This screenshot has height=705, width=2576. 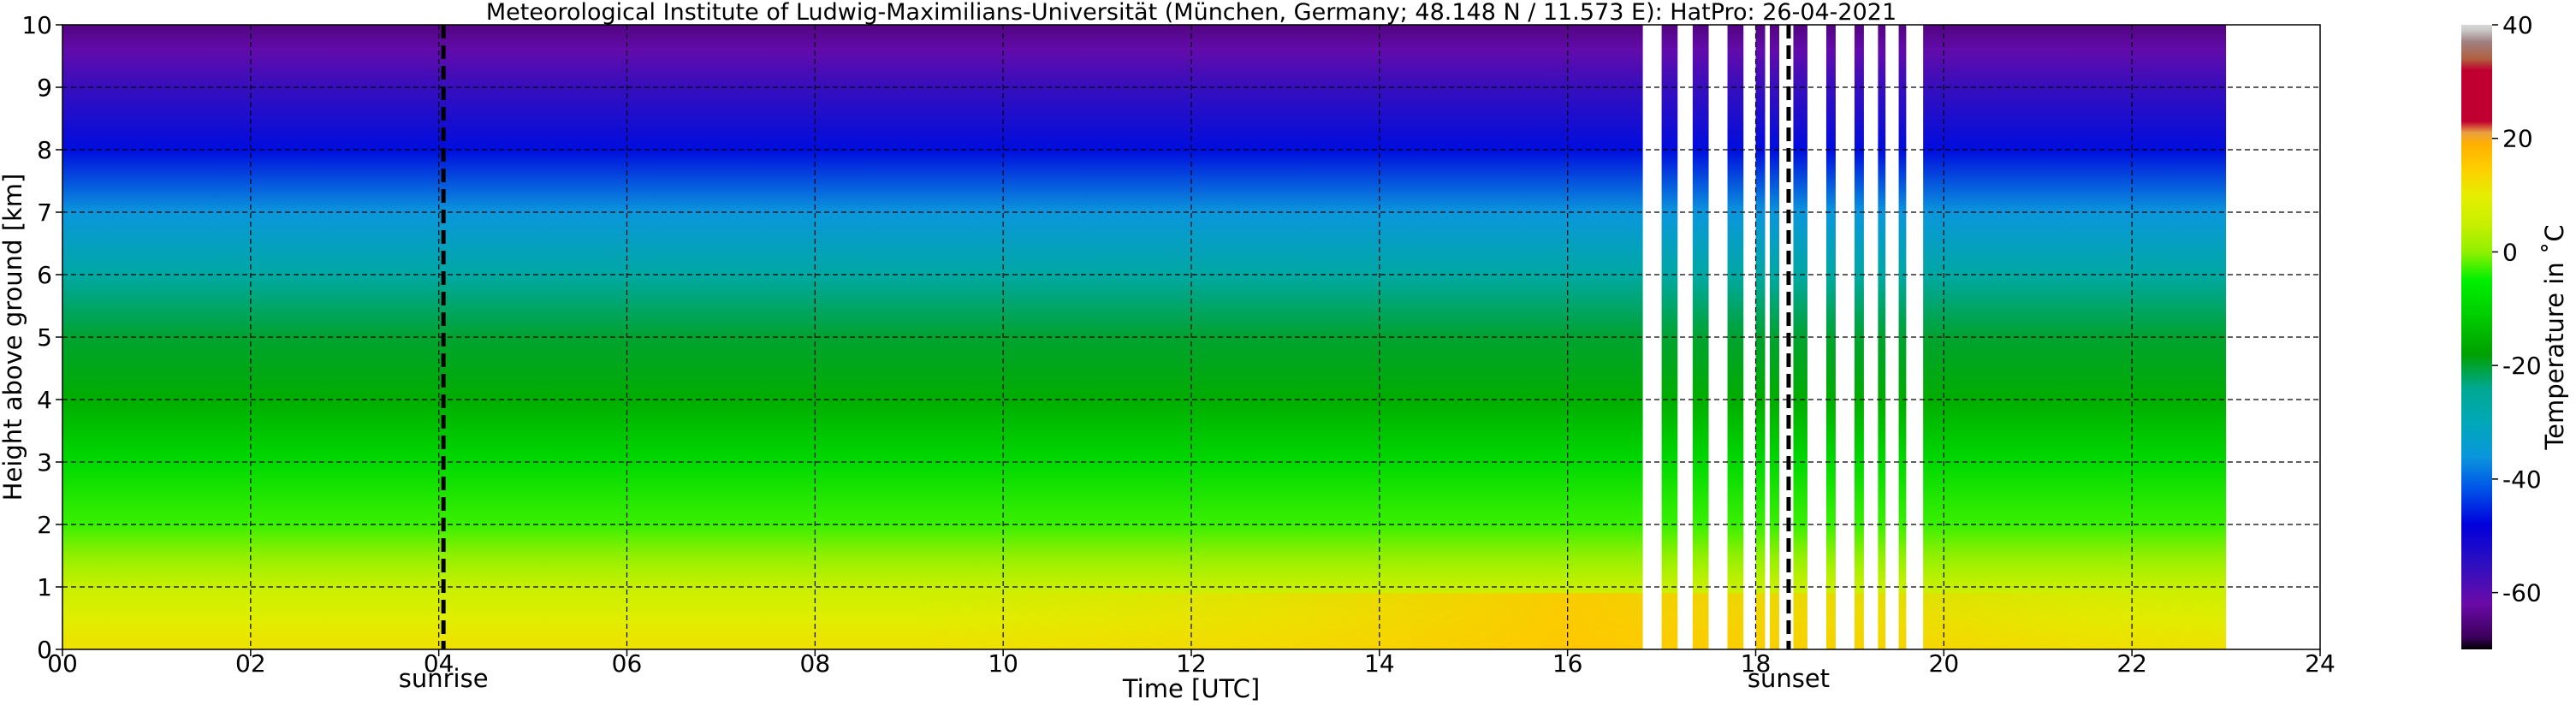 I want to click on y-tick-label: 3, so click(x=44, y=462).